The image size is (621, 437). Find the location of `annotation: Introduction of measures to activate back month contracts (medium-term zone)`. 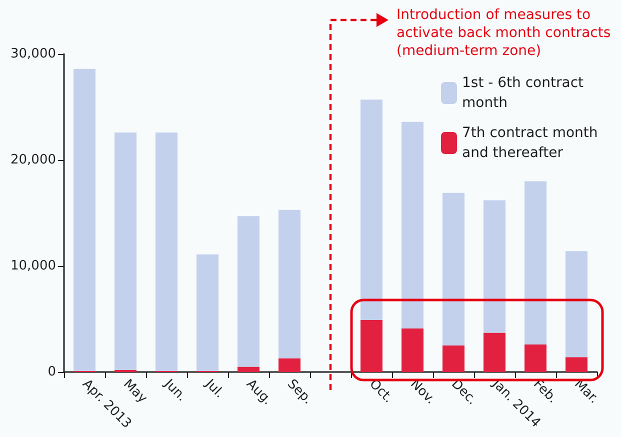

annotation: Introduction of measures to activate back month contracts (medium-term zone) is located at coordinates (504, 33).